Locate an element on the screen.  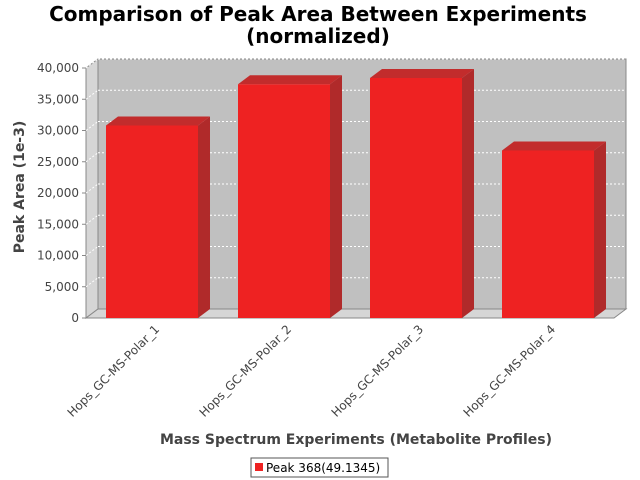
y-tick-label: 30,000 is located at coordinates (58, 131).